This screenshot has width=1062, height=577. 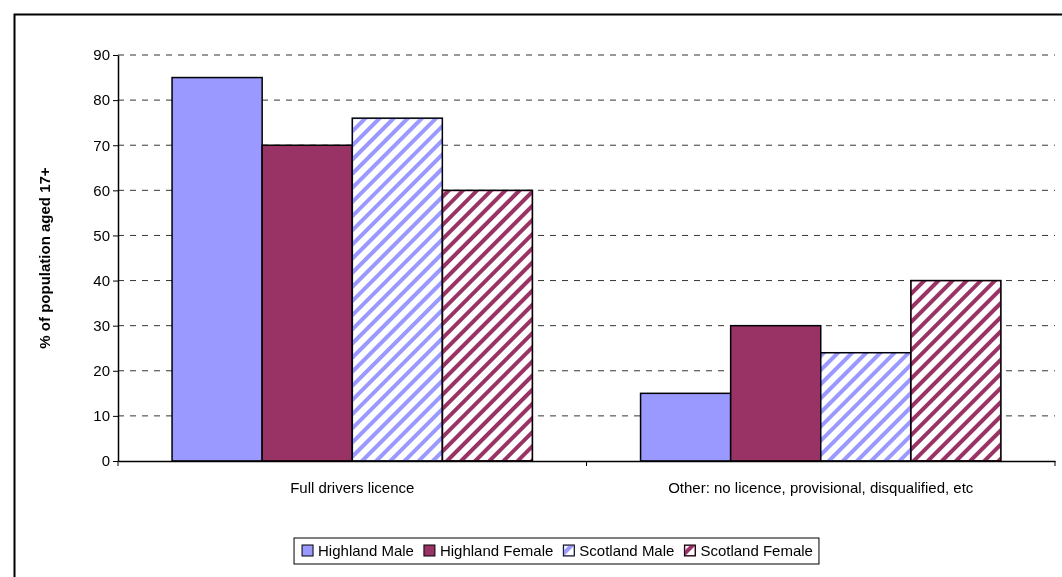 I want to click on legend-label: Scotland Female, so click(x=756, y=550).